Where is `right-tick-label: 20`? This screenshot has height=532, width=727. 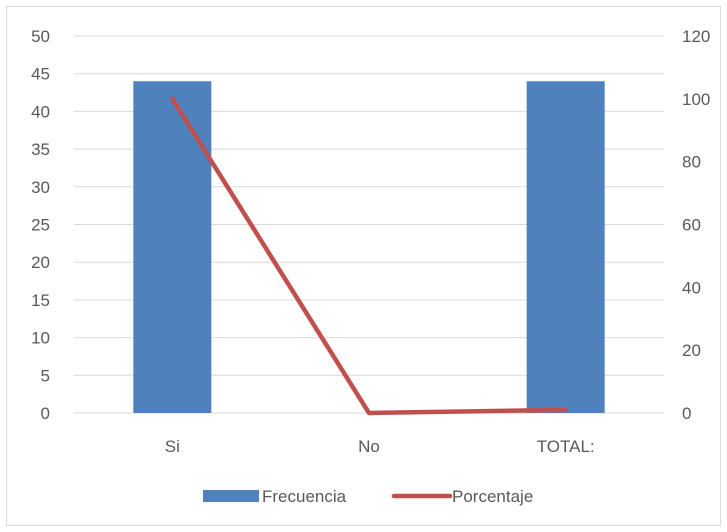
right-tick-label: 20 is located at coordinates (691, 350).